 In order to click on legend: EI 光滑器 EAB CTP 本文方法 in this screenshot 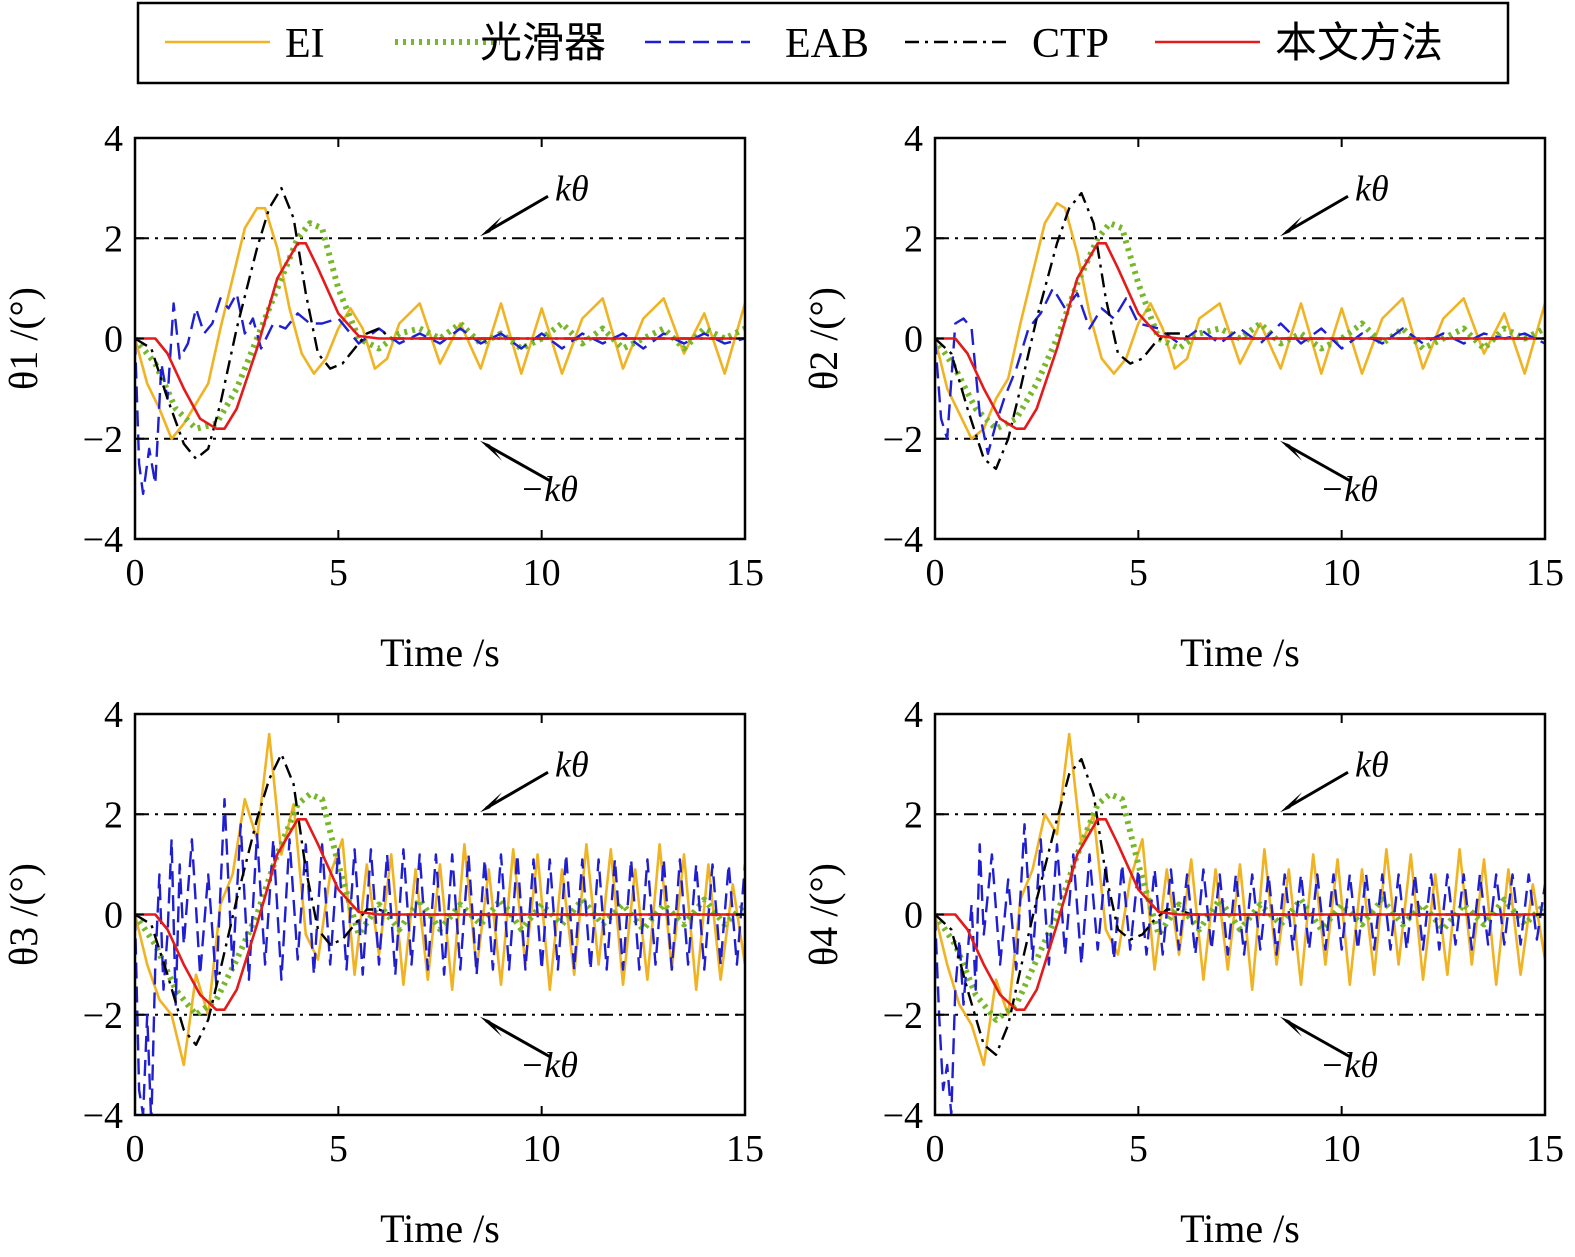, I will do `click(823, 43)`.